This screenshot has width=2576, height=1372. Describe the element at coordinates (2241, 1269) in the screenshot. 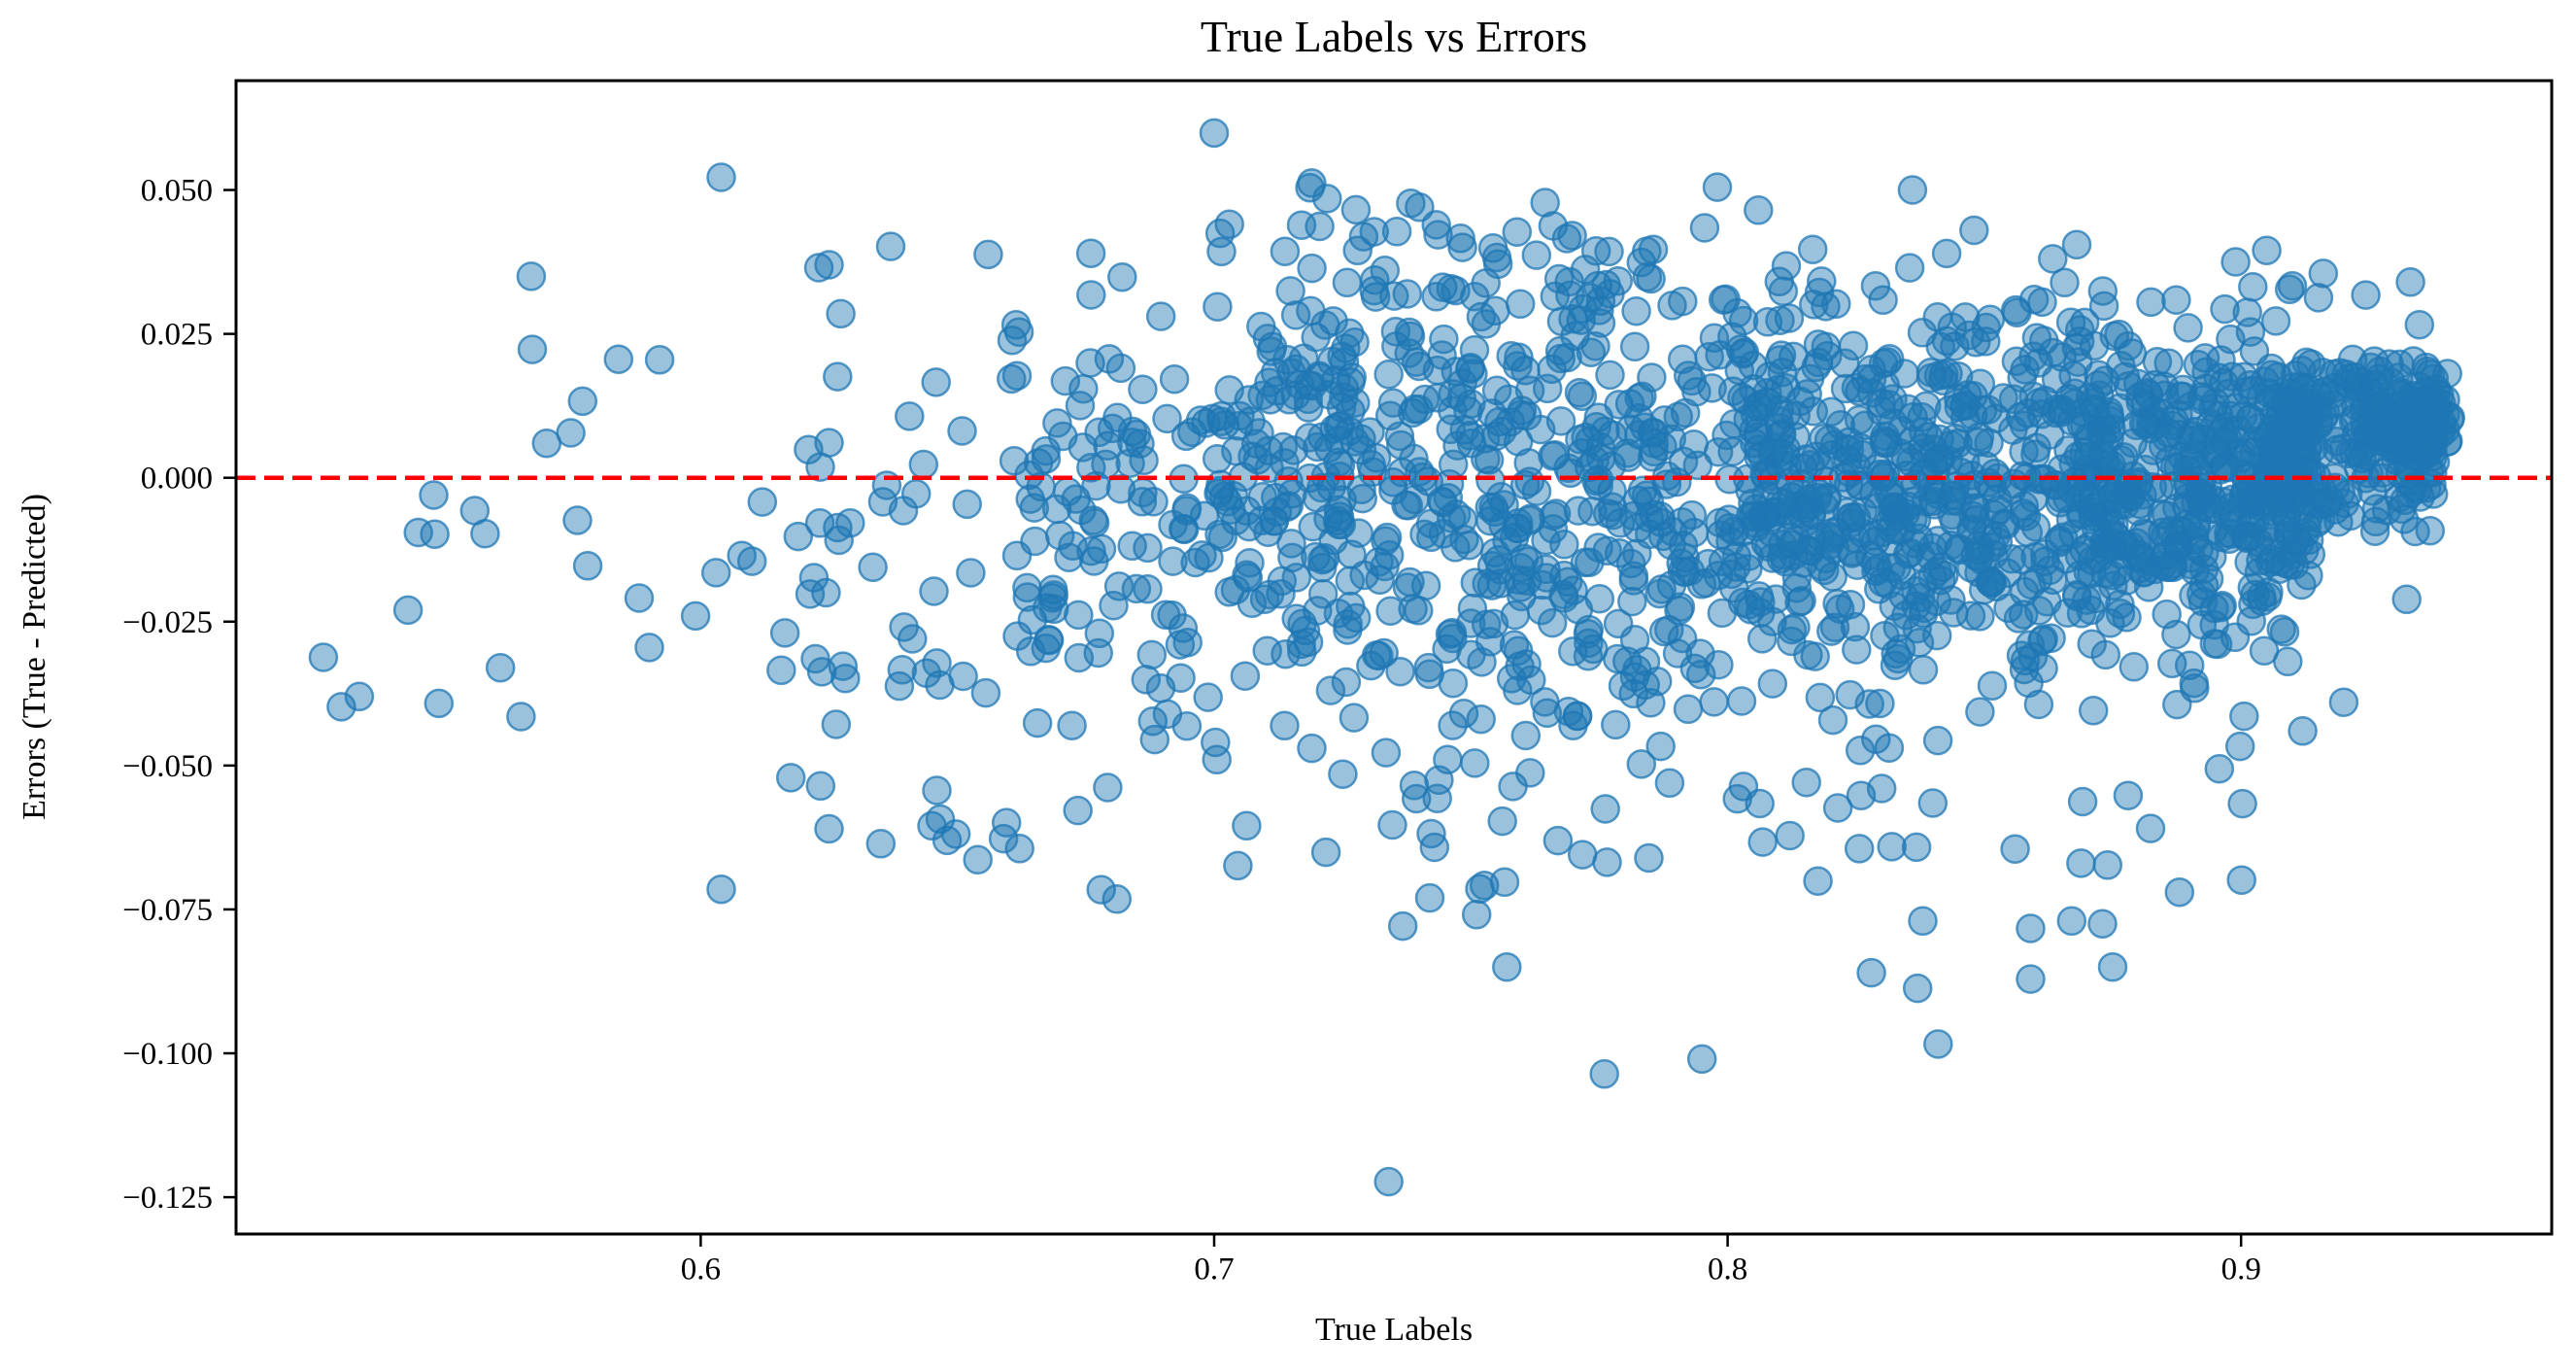

I see `x-tick-label: 0.9` at that location.